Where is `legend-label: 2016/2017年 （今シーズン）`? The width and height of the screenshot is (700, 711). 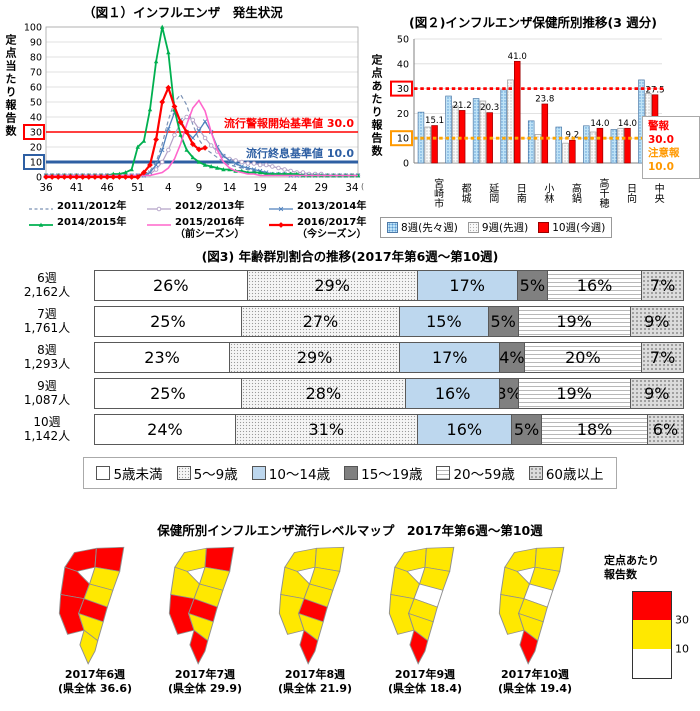
legend-label: 2016/2017年 （今シーズン） is located at coordinates (332, 228).